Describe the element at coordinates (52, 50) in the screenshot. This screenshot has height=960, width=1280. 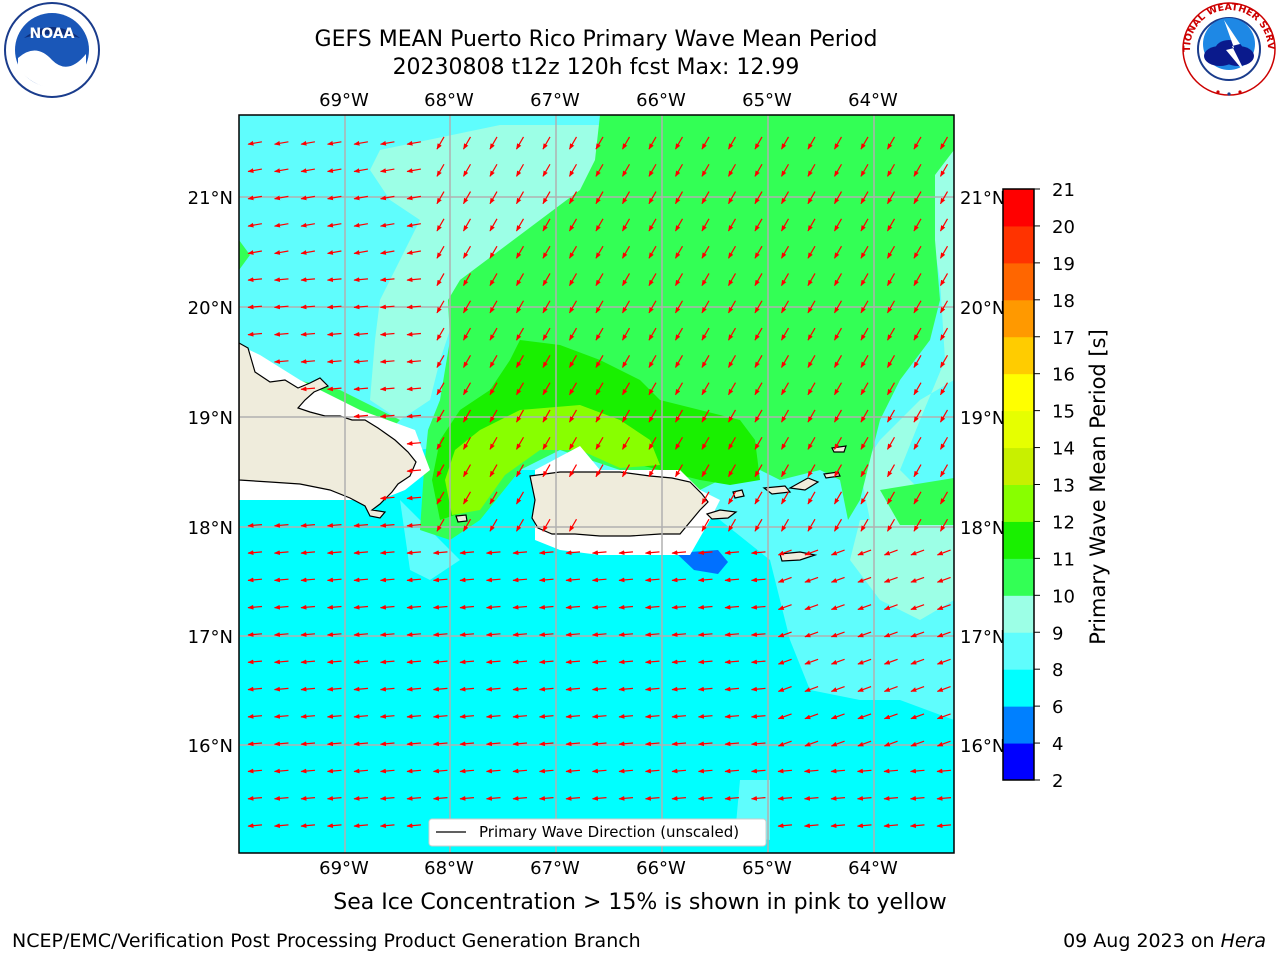
I see `noaa-logo: NOAA` at that location.